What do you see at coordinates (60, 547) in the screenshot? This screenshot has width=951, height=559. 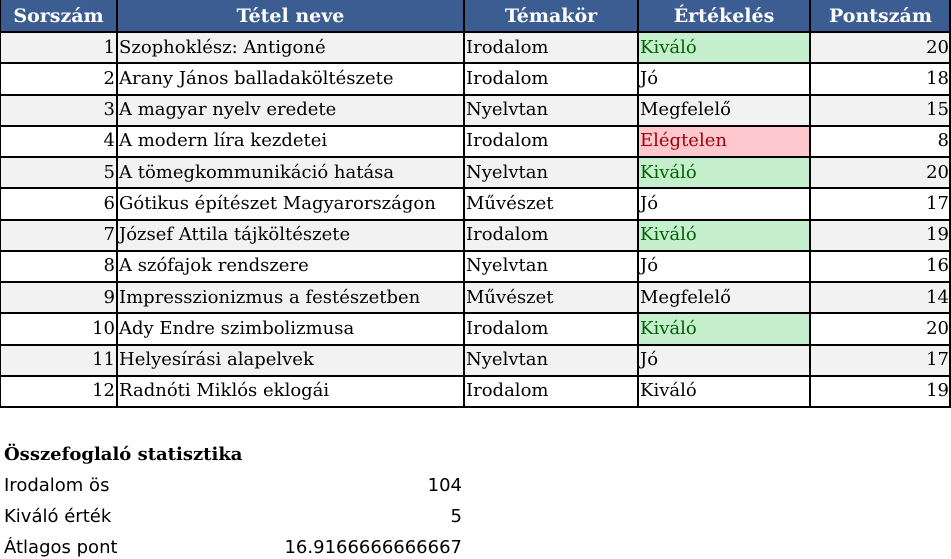 I see `summary-label: Átlagos pont` at bounding box center [60, 547].